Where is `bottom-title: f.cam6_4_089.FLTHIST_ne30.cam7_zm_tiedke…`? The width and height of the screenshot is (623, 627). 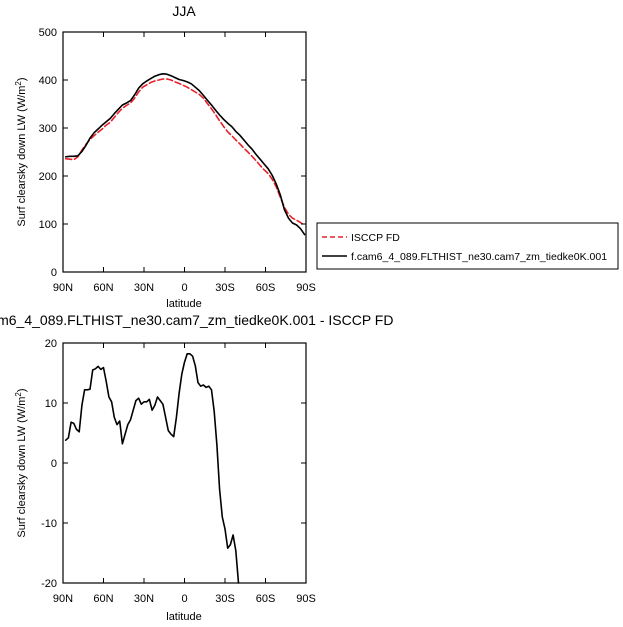
bottom-title: f.cam6_4_089.FLTHIST_ne30.cam7_zm_tiedke… is located at coordinates (196, 320).